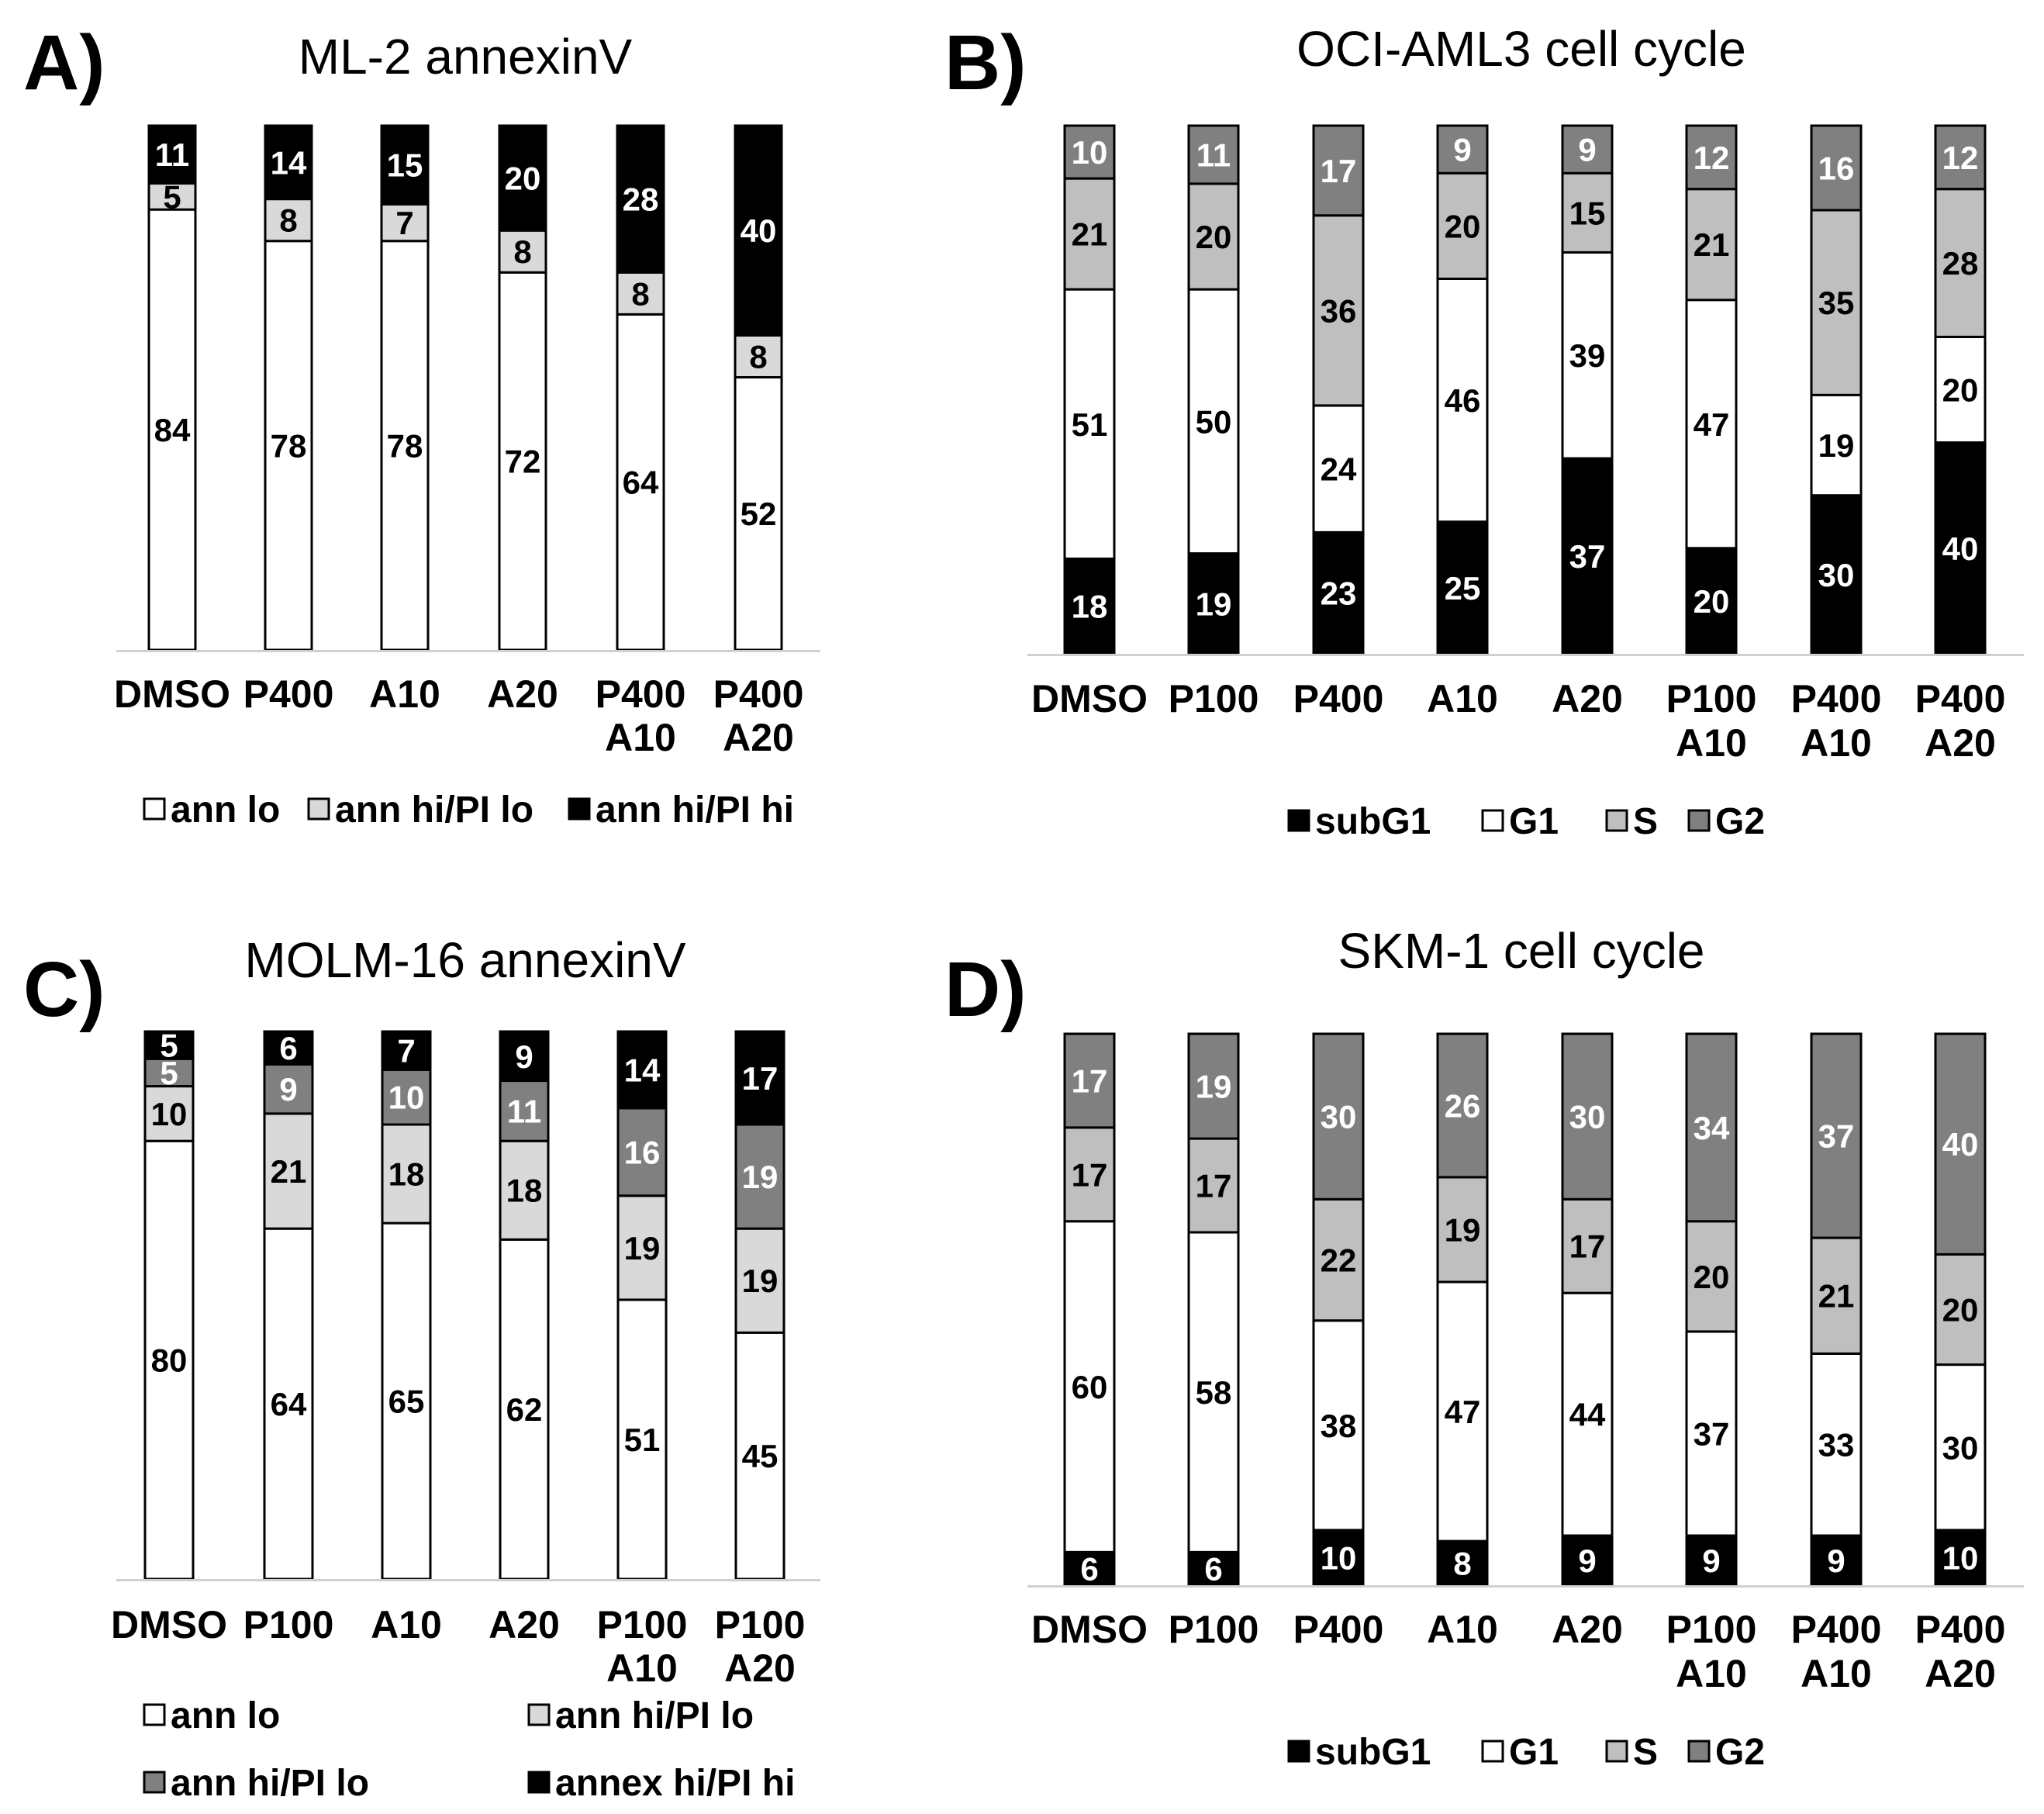  What do you see at coordinates (695, 810) in the screenshot?
I see `legend-label: ann hi/PI hi` at bounding box center [695, 810].